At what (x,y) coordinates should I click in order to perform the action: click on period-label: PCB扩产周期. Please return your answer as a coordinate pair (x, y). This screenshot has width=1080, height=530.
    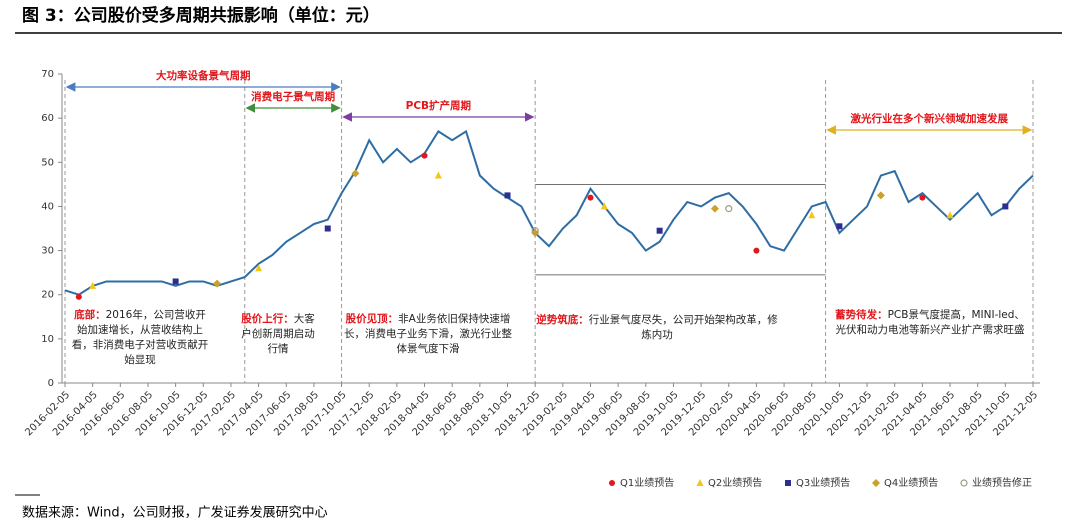
    Looking at the image, I should click on (438, 105).